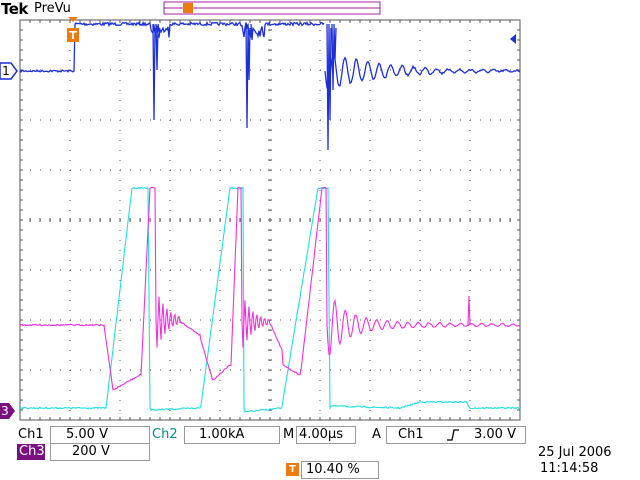 The width and height of the screenshot is (640, 480). I want to click on date: 25 Jul 2006, so click(575, 452).